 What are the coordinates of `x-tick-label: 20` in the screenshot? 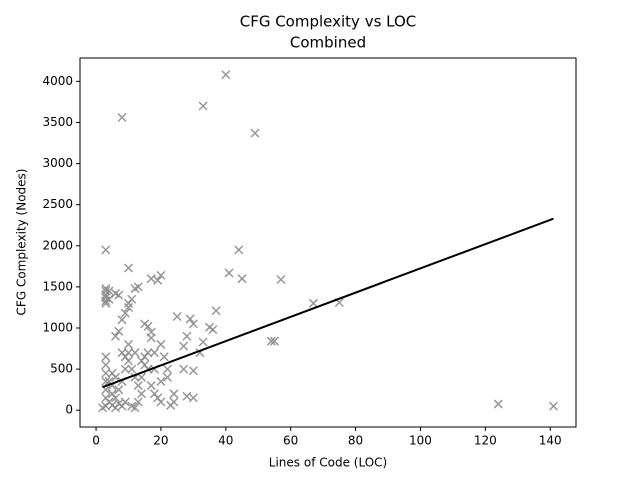 It's located at (160, 441).